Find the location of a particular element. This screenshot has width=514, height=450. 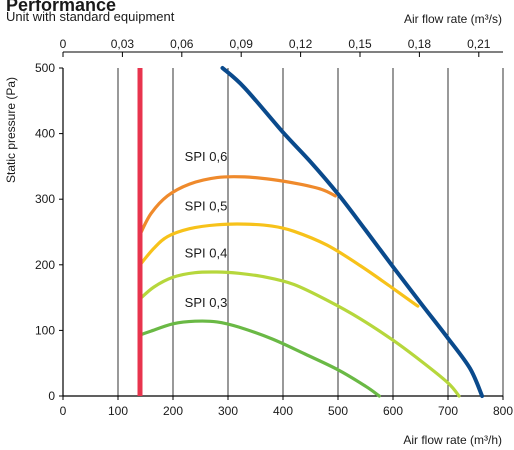

y-tick-label: 500 is located at coordinates (45, 68).